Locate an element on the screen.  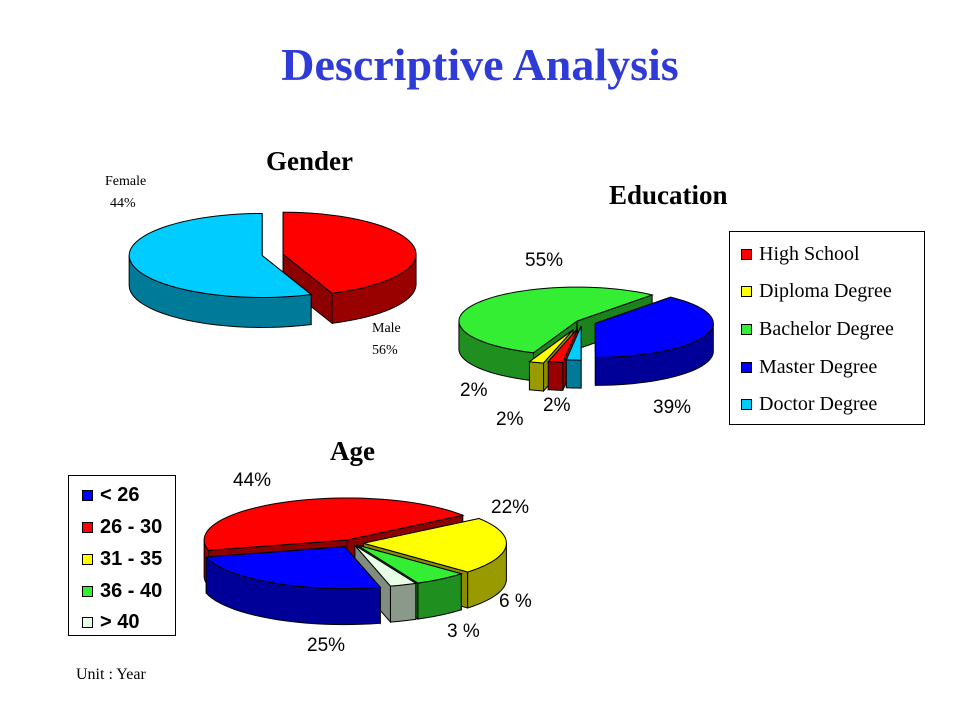
pie-slice-doctor-degree is located at coordinates (573, 343).